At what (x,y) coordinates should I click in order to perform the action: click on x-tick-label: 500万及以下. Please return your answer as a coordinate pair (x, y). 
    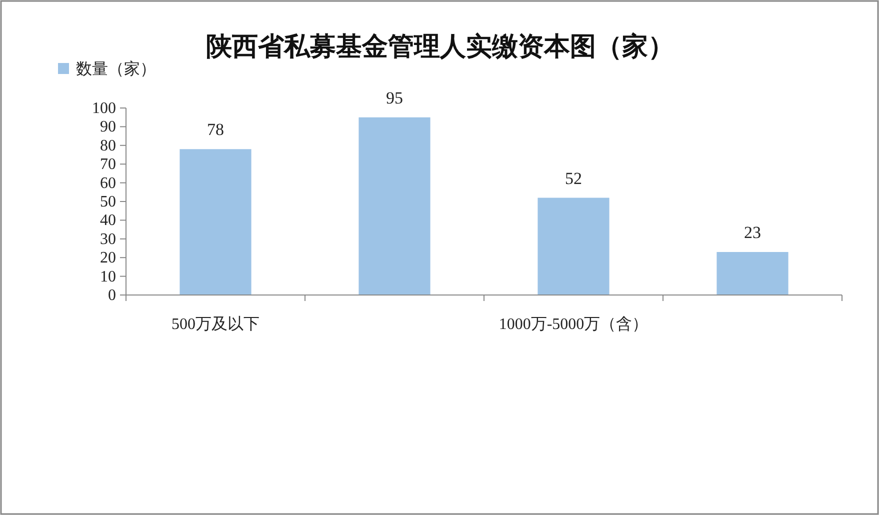
    Looking at the image, I should click on (216, 324).